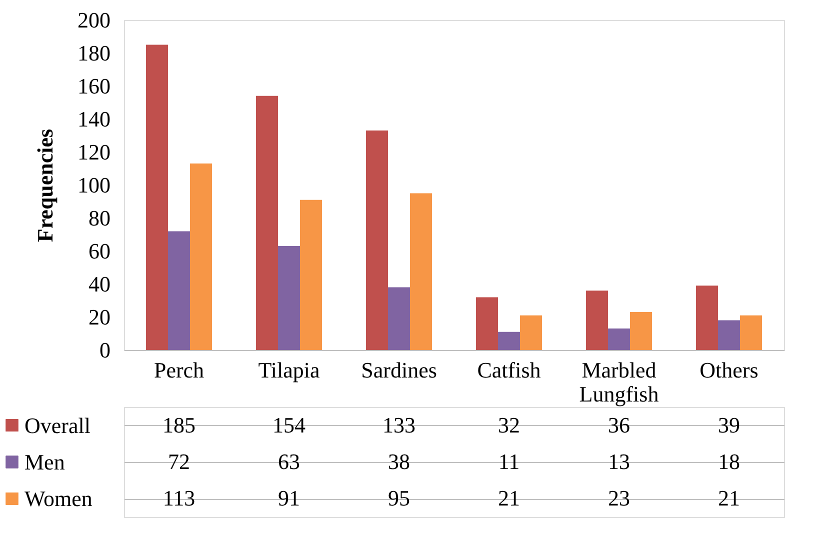 The height and width of the screenshot is (559, 826). Describe the element at coordinates (399, 498) in the screenshot. I see `data-label: 95` at that location.